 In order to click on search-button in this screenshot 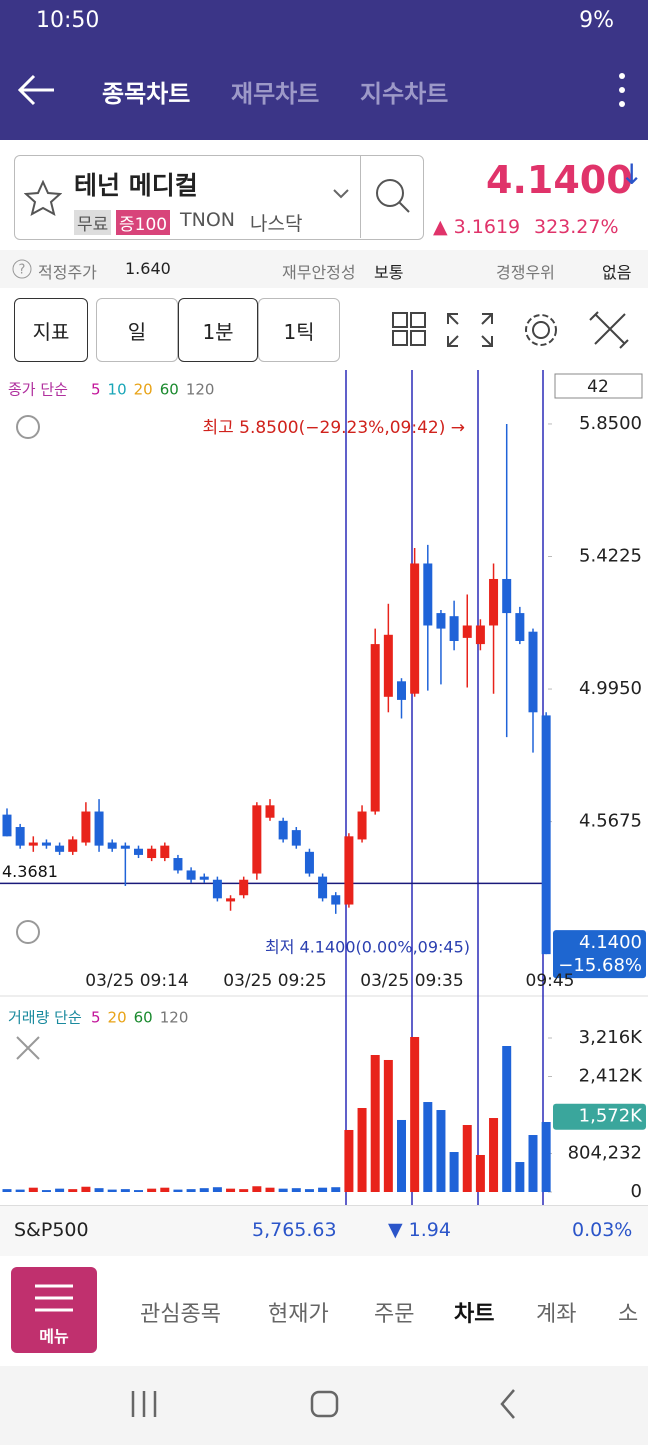, I will do `click(391, 196)`.